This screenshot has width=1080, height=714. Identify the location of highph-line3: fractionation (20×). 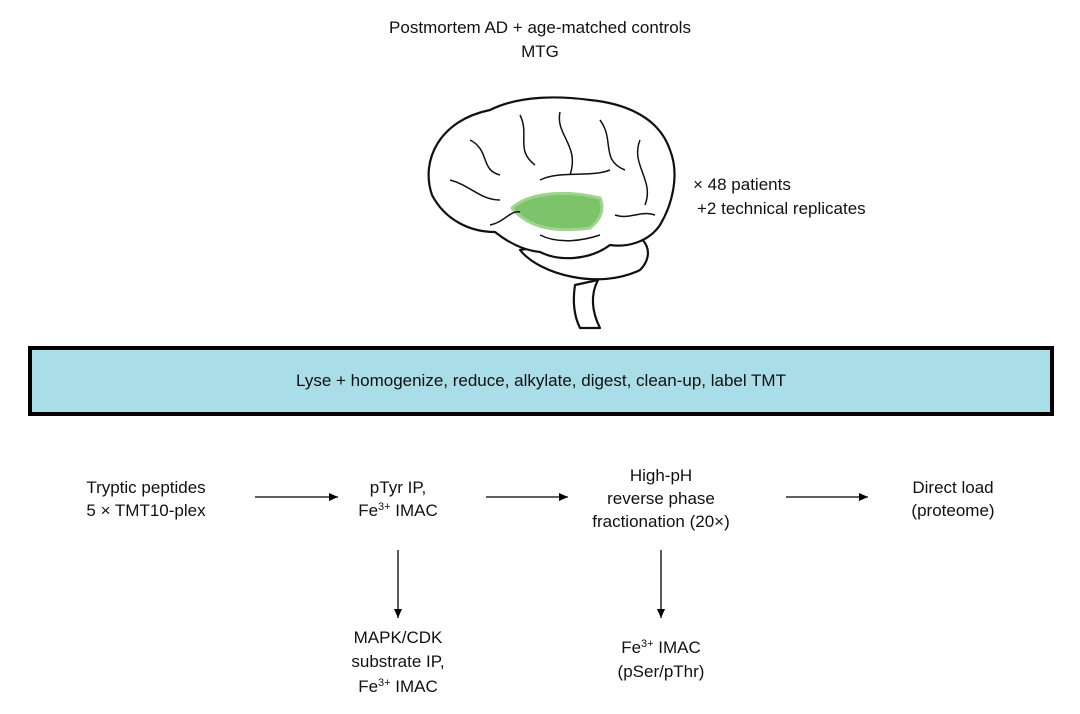
(661, 521).